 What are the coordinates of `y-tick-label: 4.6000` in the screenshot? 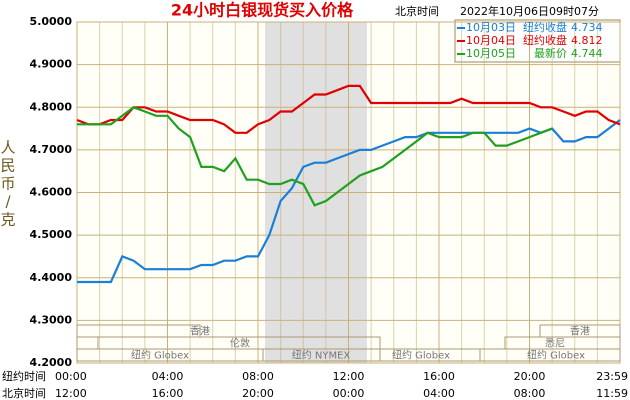 It's located at (51, 192).